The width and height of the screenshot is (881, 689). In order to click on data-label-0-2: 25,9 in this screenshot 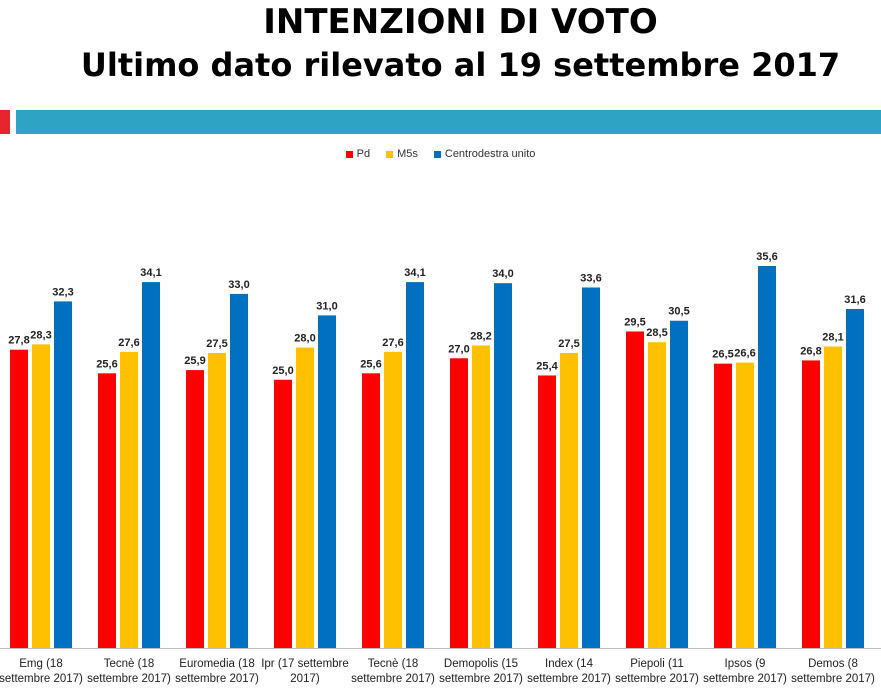, I will do `click(194, 361)`.